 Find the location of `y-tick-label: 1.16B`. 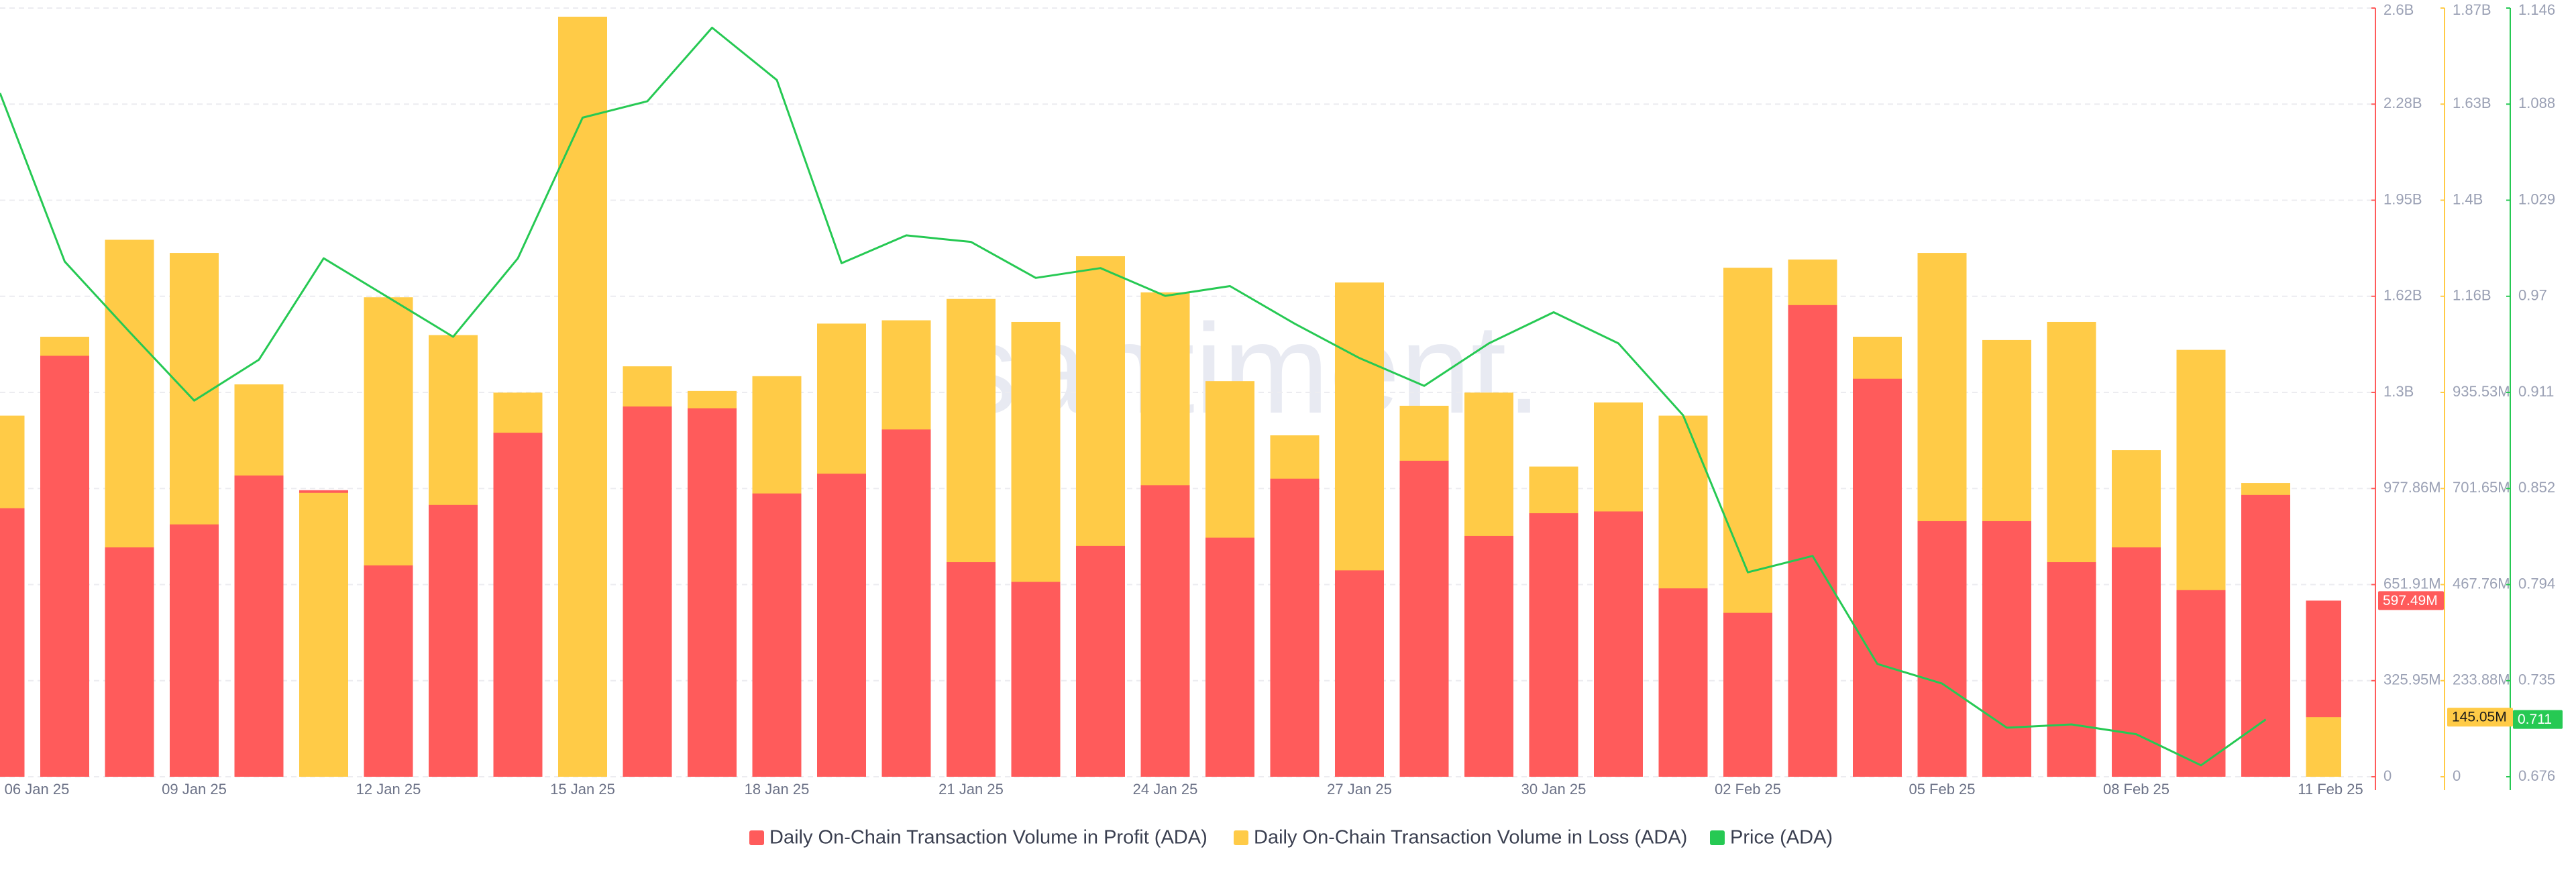

y-tick-label: 1.16B is located at coordinates (2472, 295).